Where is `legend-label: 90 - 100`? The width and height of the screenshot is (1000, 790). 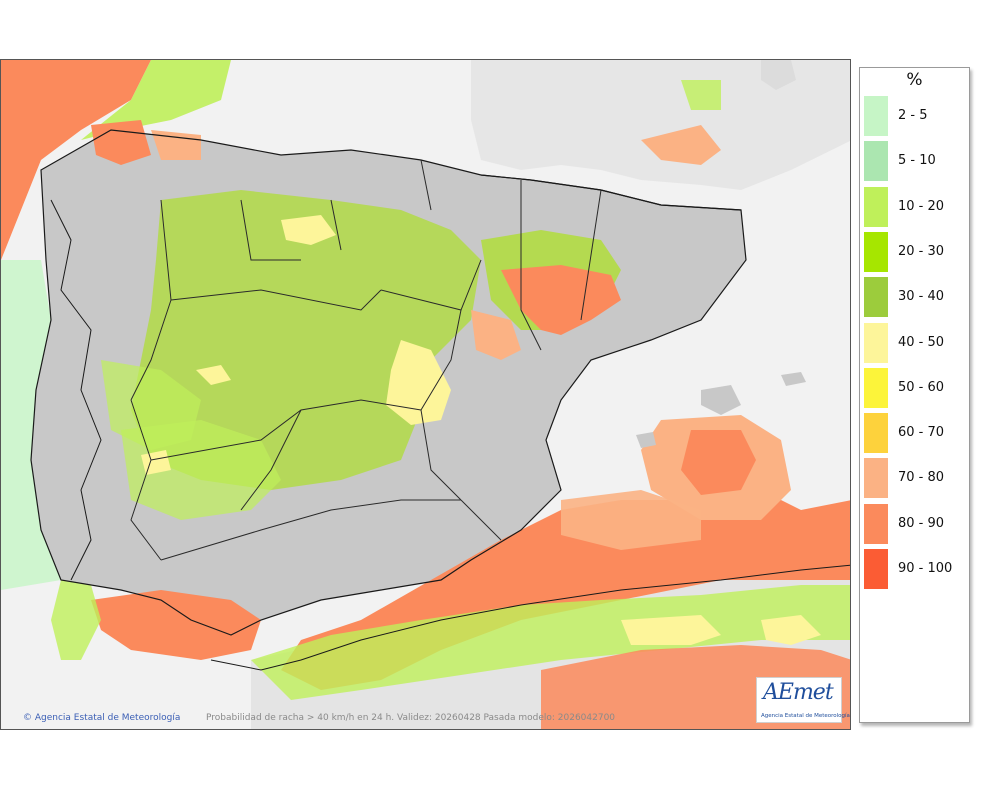
legend-label: 90 - 100 is located at coordinates (925, 568).